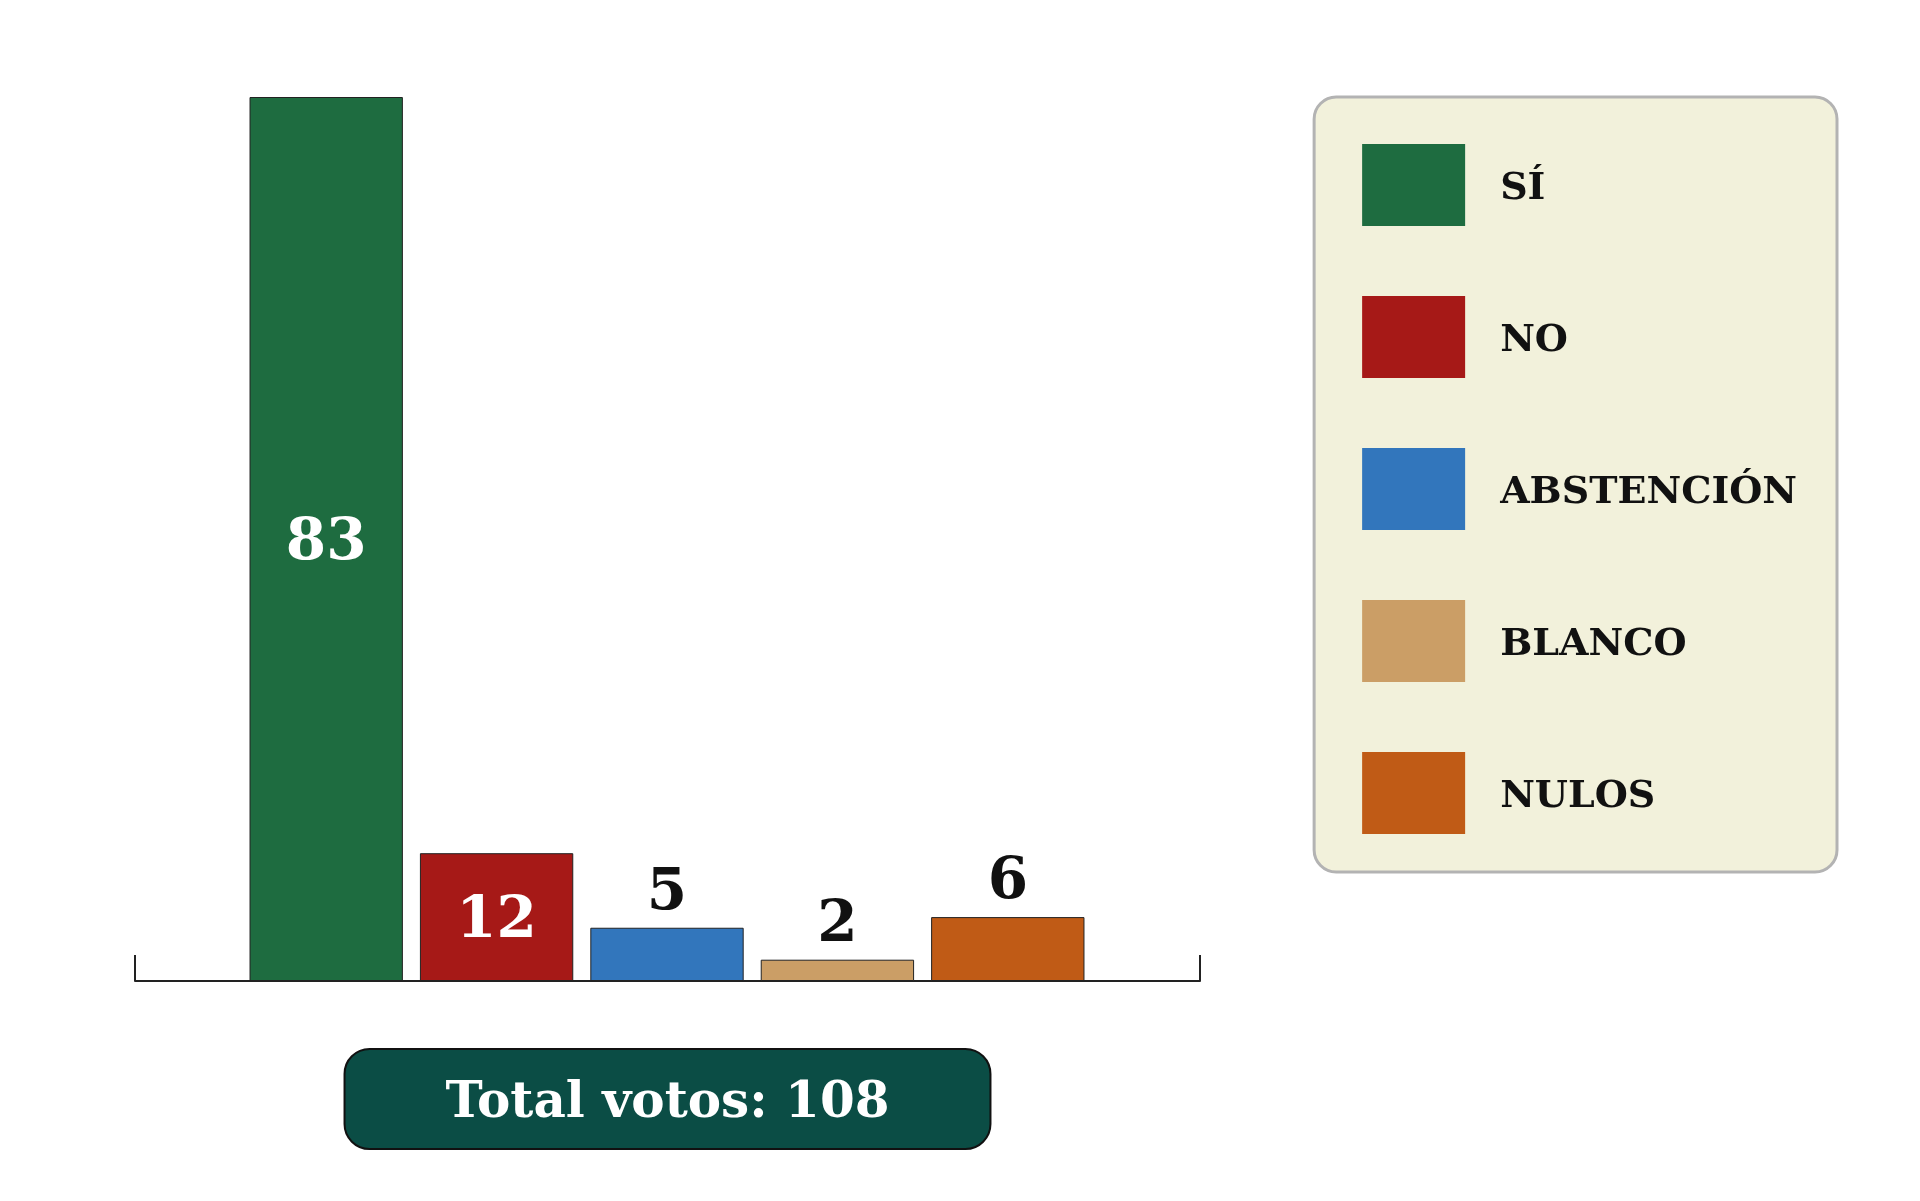 This screenshot has height=1201, width=1920. I want to click on legend-label: ABSTENCIÓN, so click(1648, 489).